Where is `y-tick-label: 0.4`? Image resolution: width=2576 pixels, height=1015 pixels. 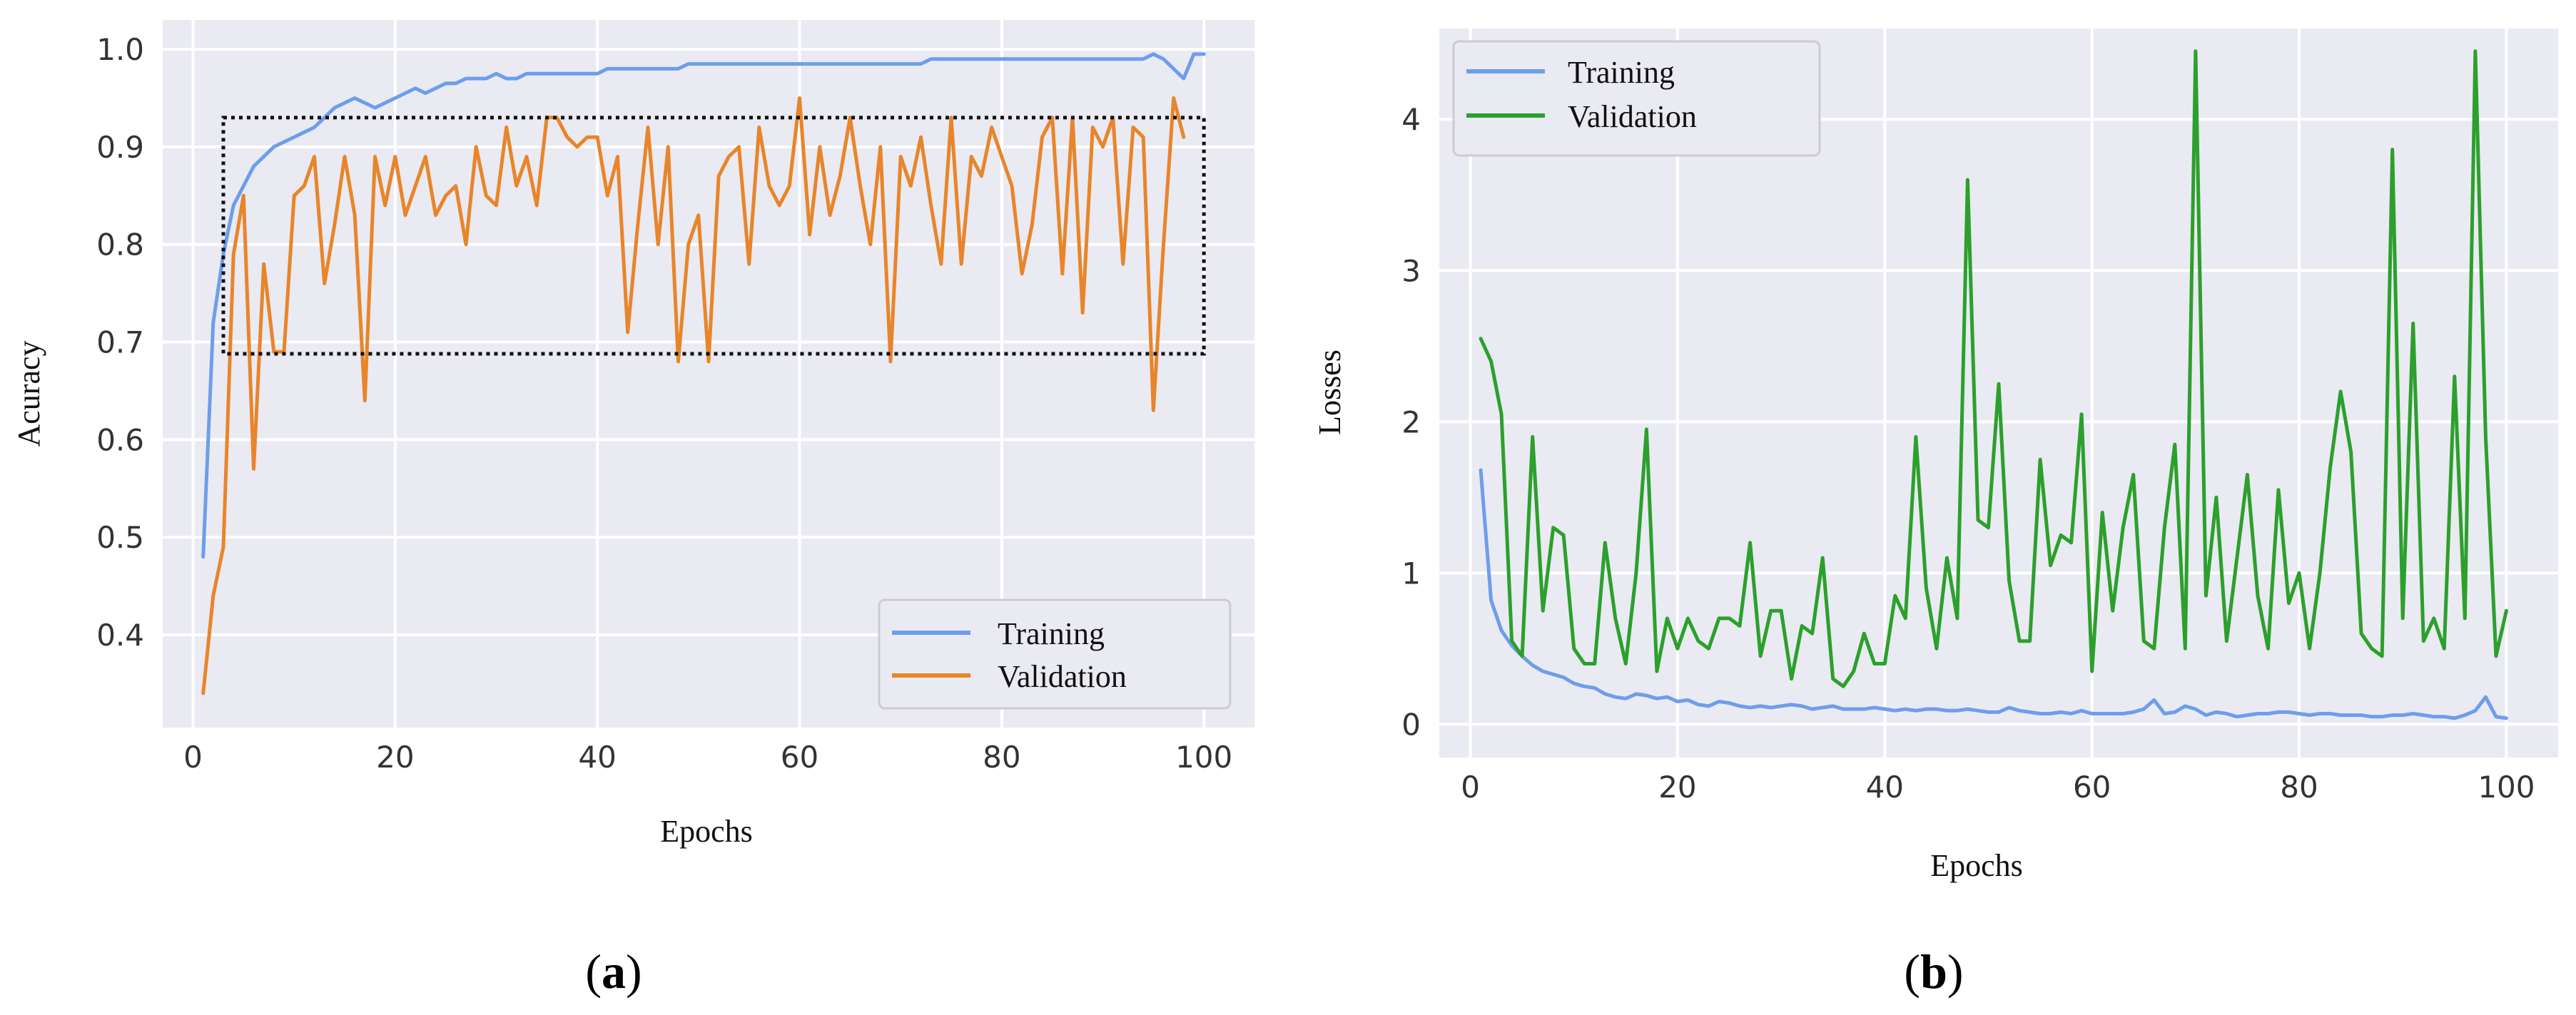
y-tick-label: 0.4 is located at coordinates (120, 635).